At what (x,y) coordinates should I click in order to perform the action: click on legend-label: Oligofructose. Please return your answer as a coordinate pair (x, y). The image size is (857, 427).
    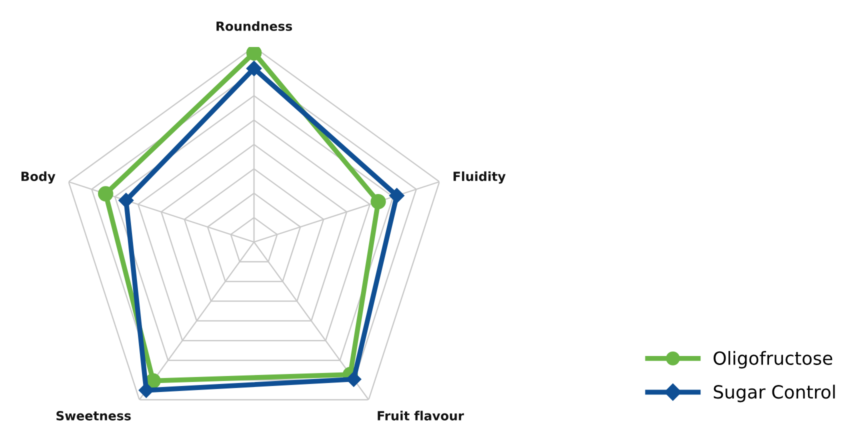
    Looking at the image, I should click on (773, 359).